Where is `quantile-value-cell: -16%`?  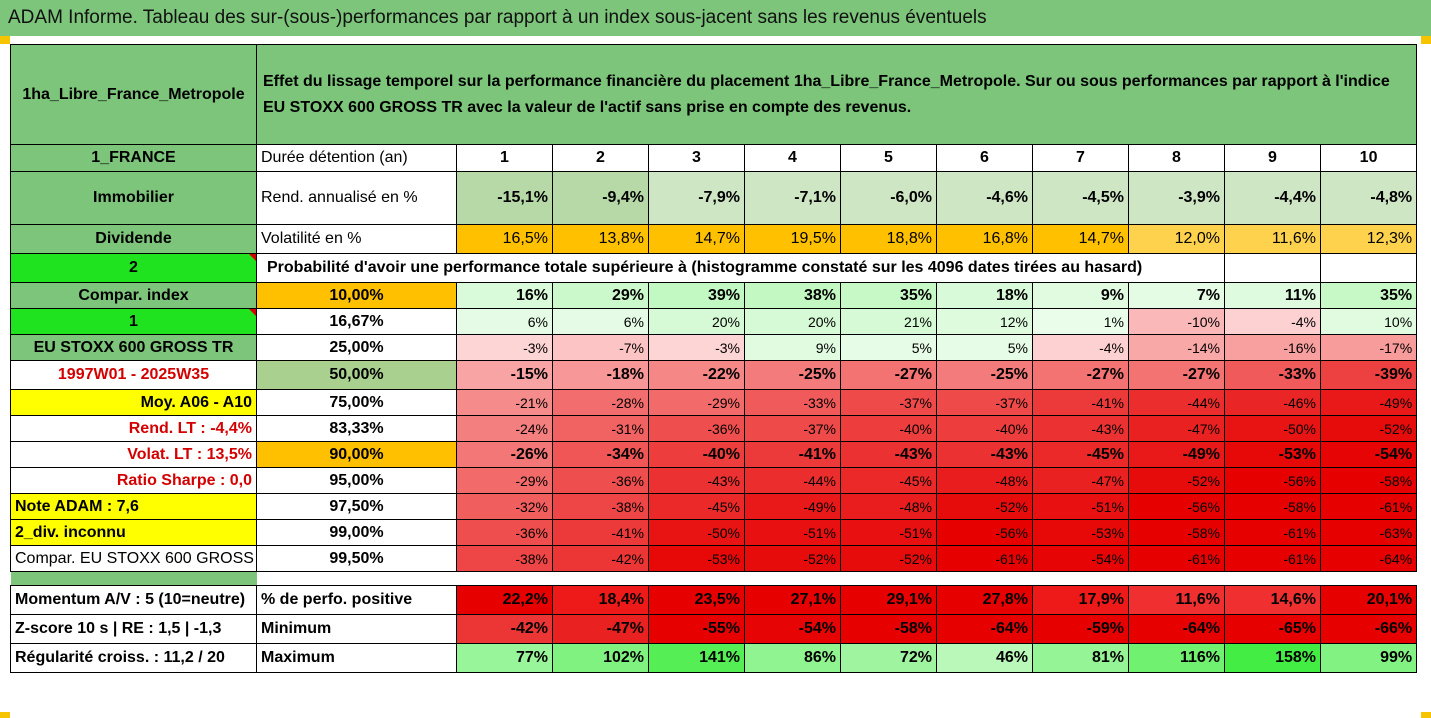
quantile-value-cell: -16% is located at coordinates (1272, 347).